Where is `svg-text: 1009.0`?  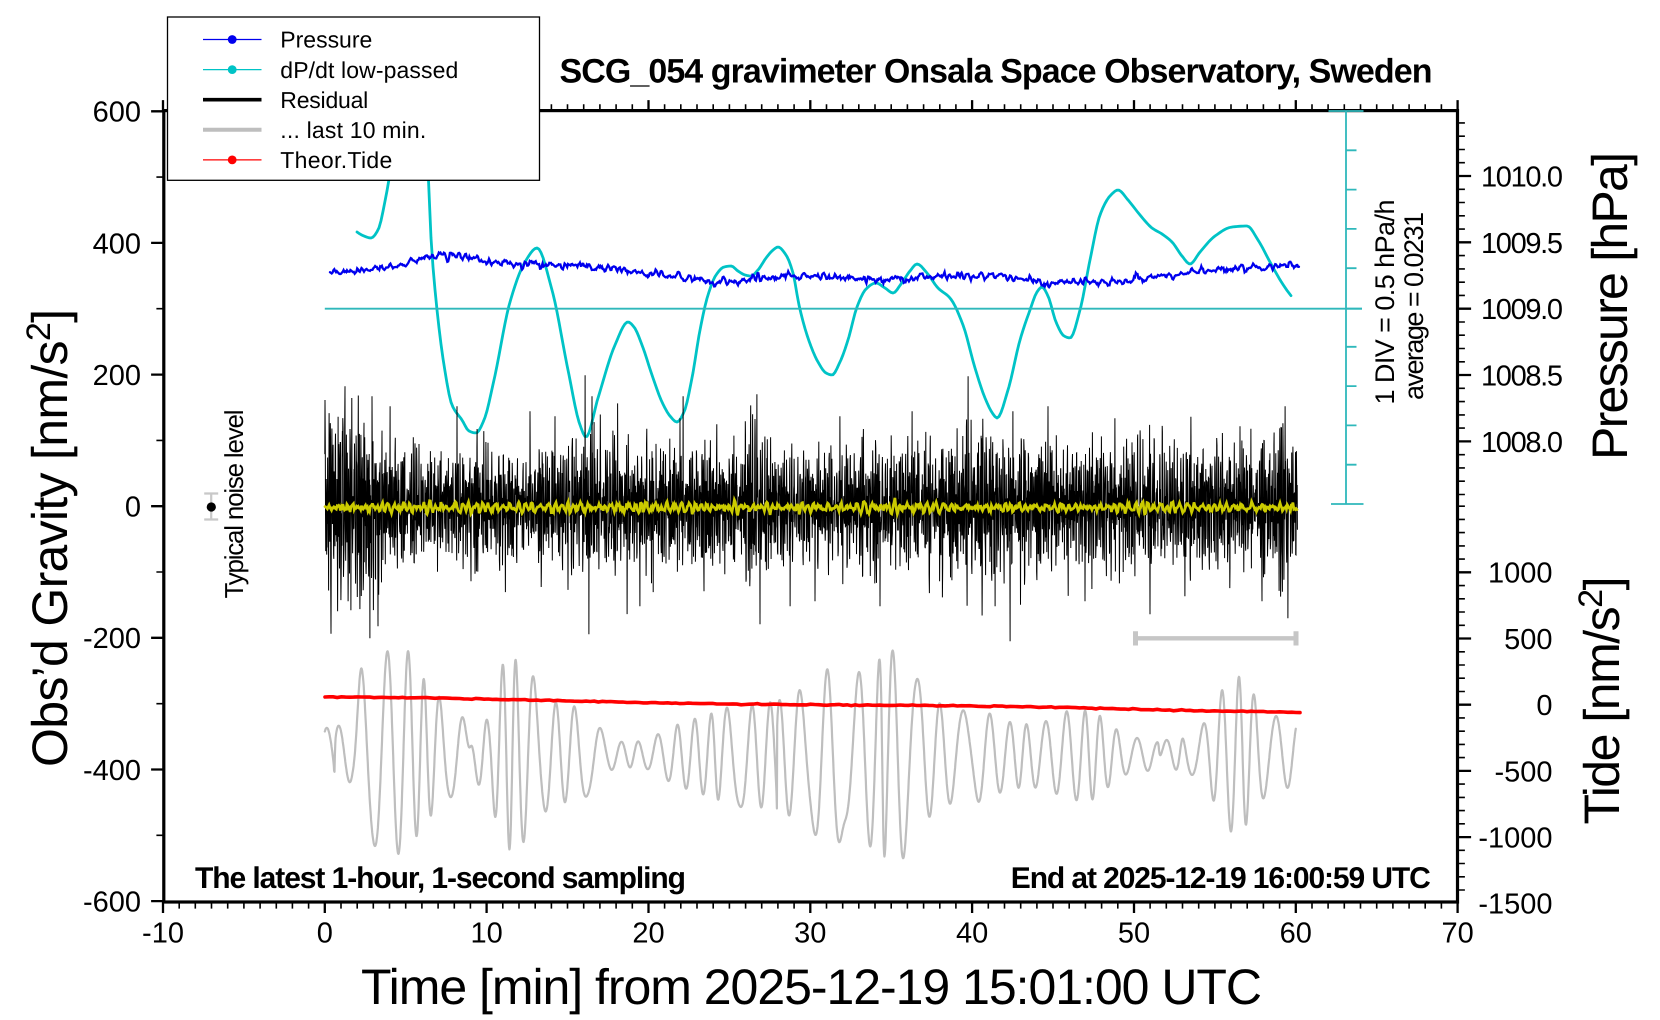
svg-text: 1009.0 is located at coordinates (1522, 310).